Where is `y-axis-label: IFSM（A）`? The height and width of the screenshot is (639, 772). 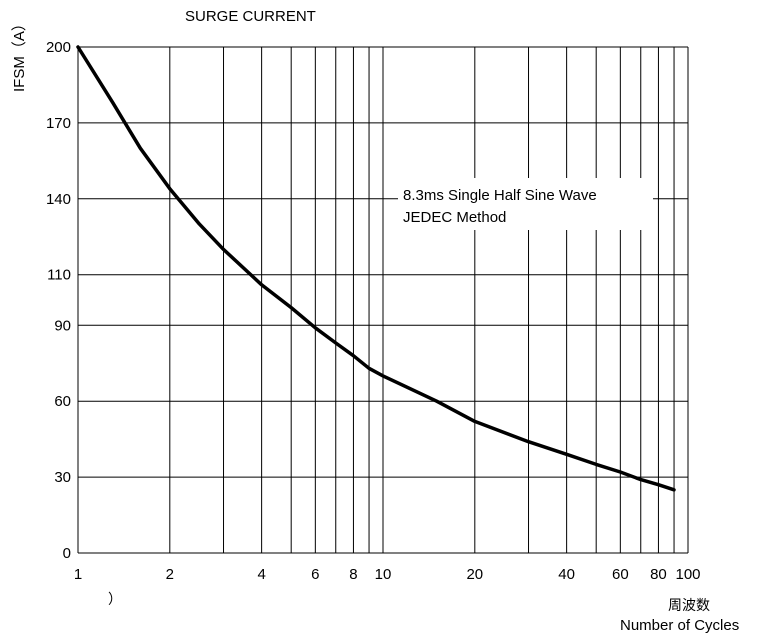 y-axis-label: IFSM（A） is located at coordinates (19, 54).